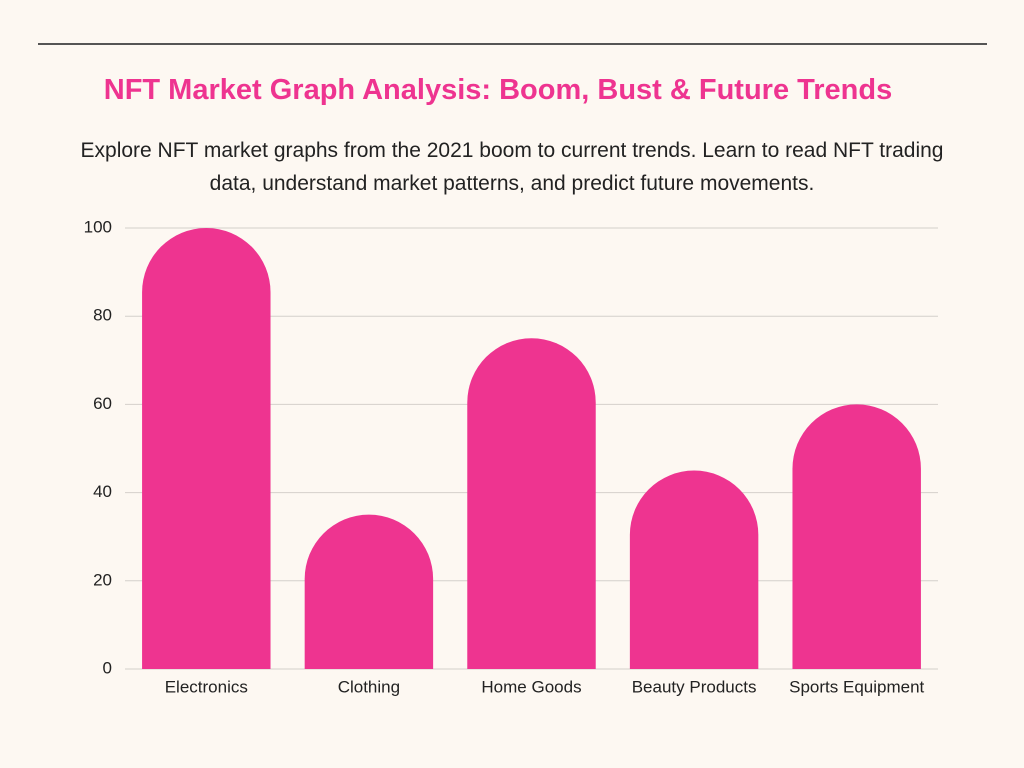 This screenshot has height=768, width=1024. What do you see at coordinates (369, 686) in the screenshot?
I see `x-tick-label: Clothing` at bounding box center [369, 686].